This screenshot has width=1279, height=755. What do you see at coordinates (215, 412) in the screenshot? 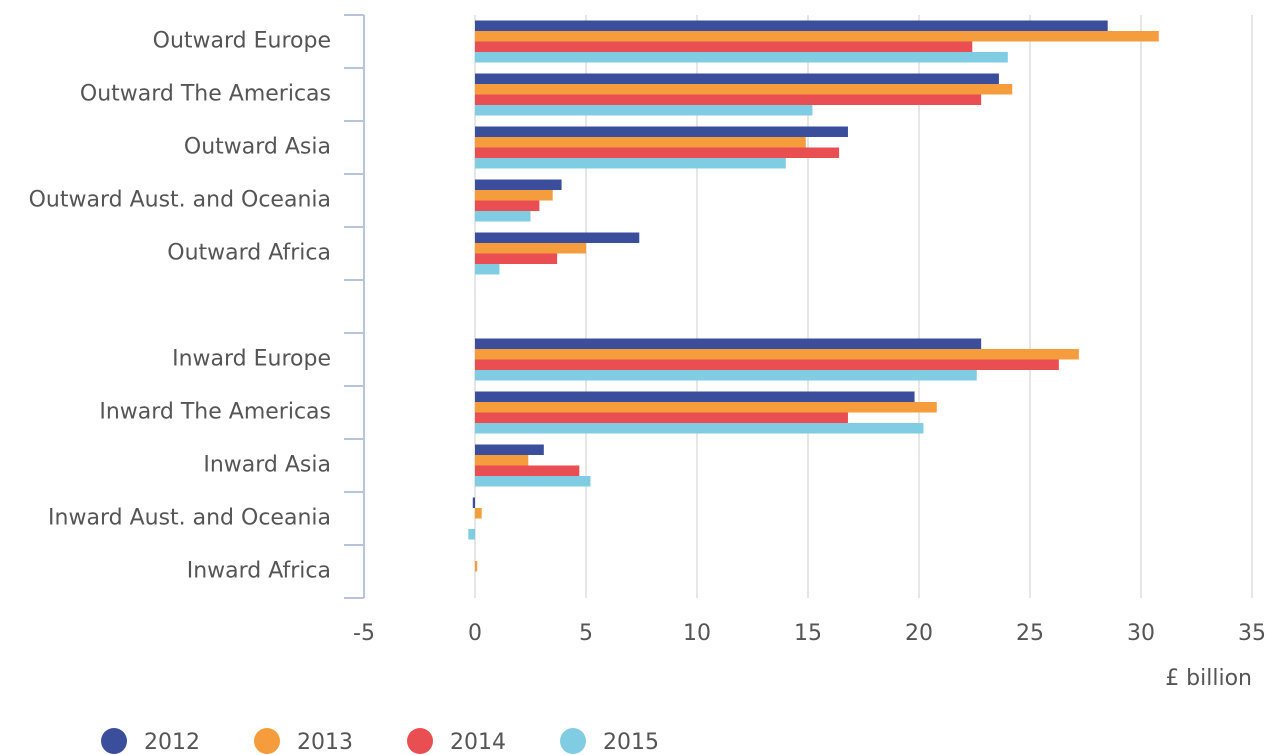
I see `y-tick-label: Inward The Americas` at bounding box center [215, 412].